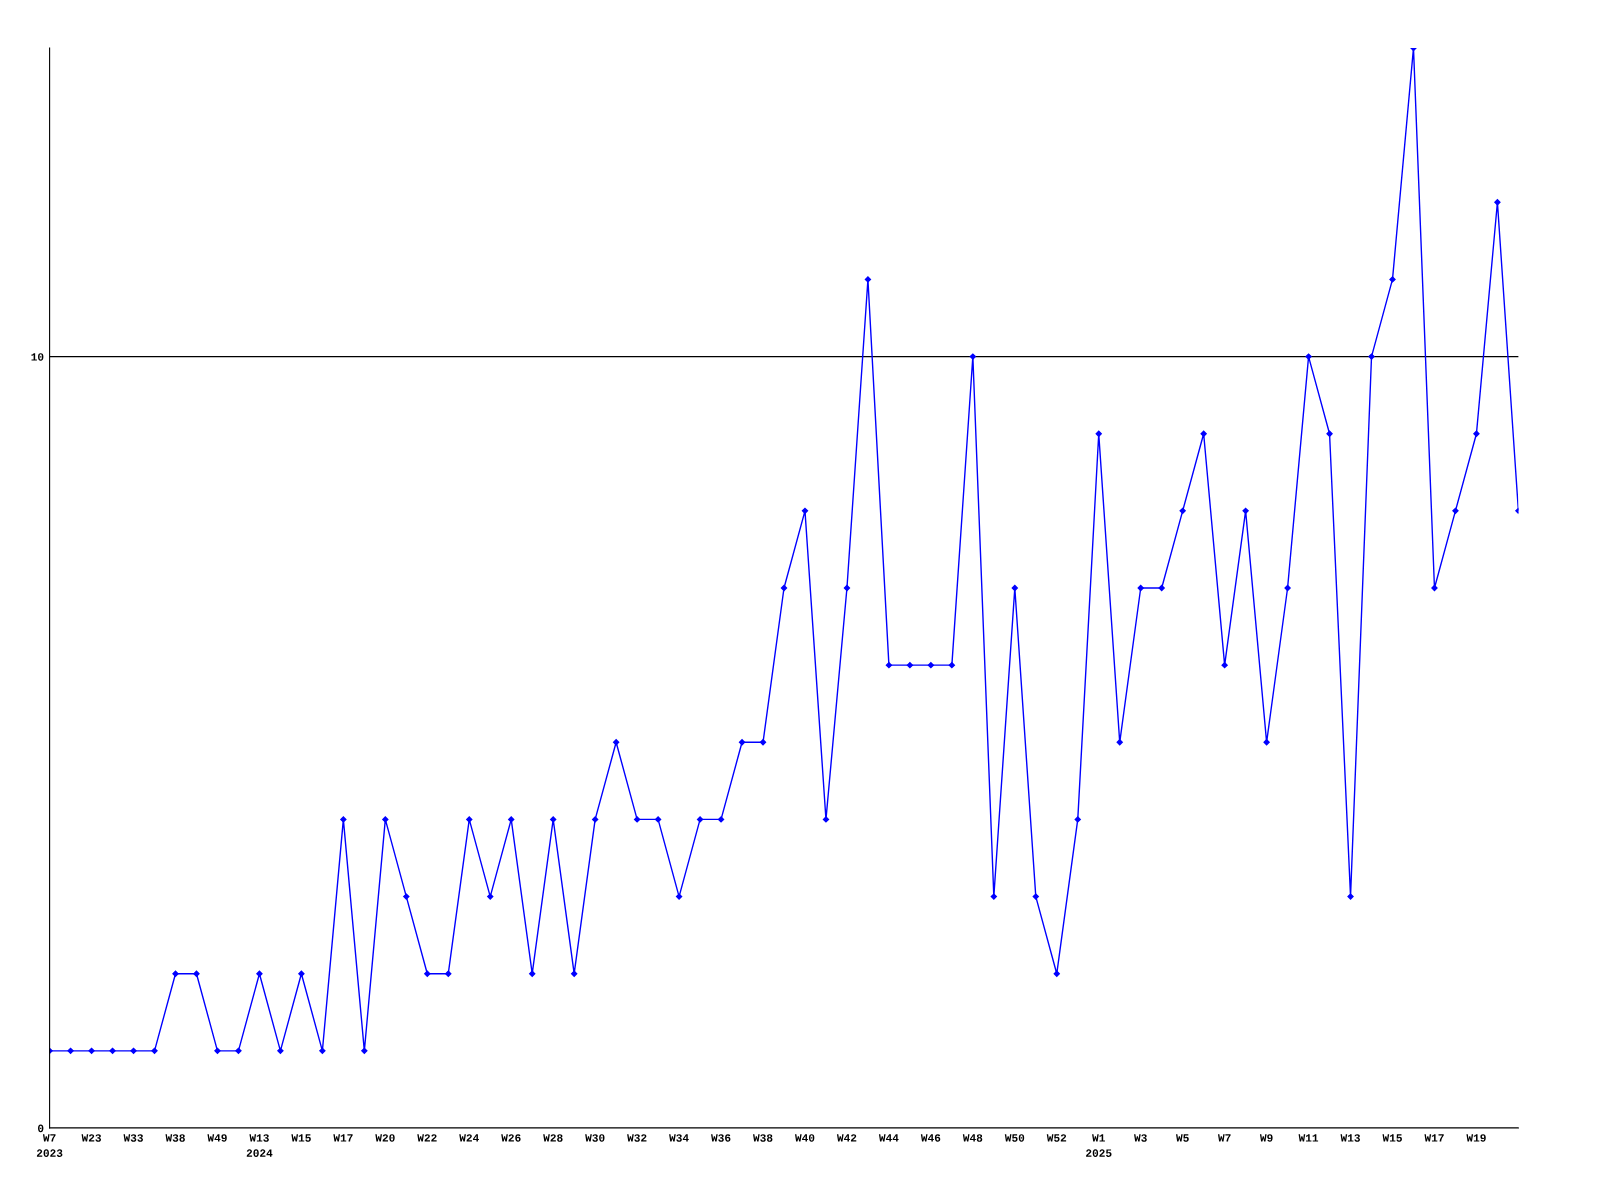  What do you see at coordinates (930, 1138) in the screenshot?
I see `x-tick-label: W46` at bounding box center [930, 1138].